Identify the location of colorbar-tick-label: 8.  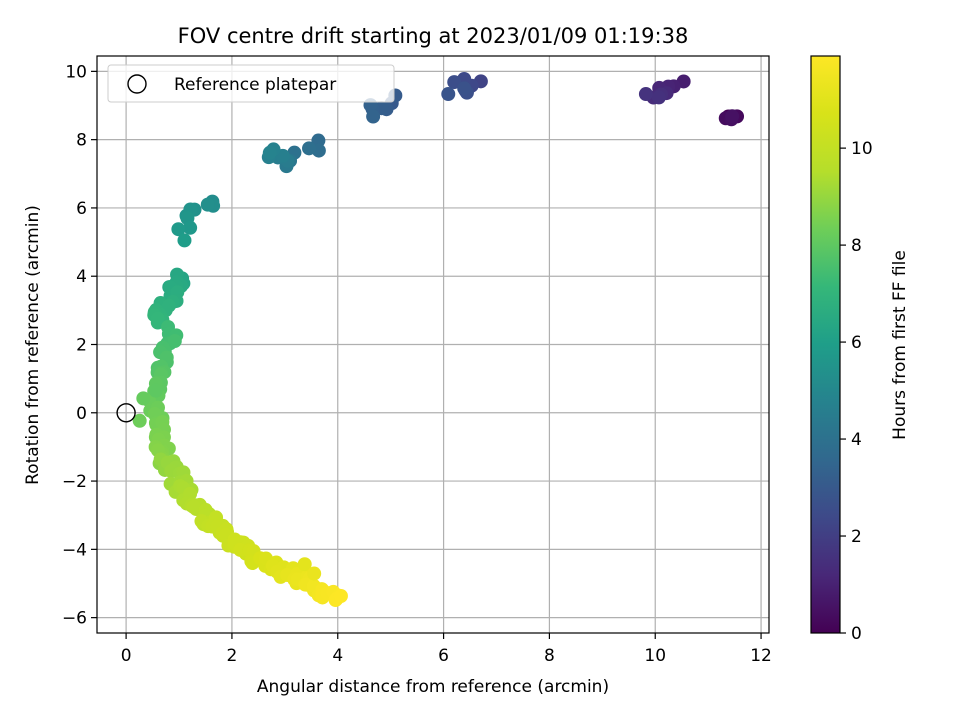
(856, 246).